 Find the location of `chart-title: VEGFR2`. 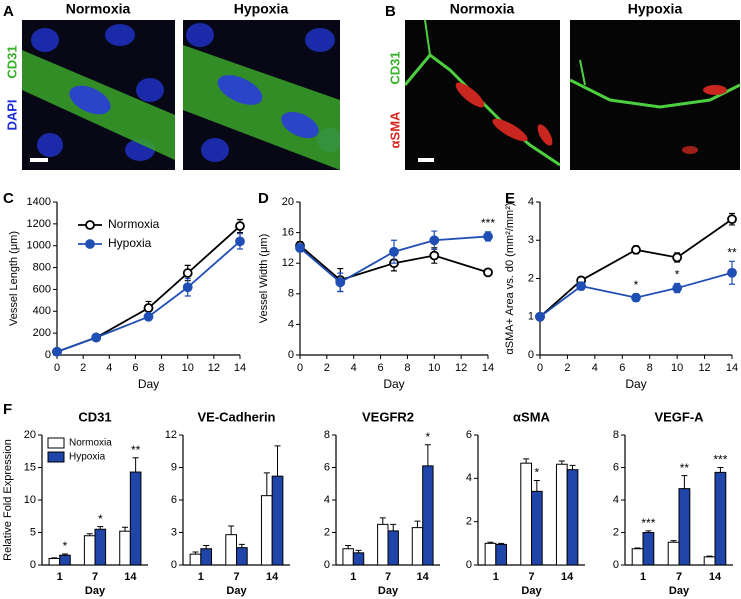

chart-title: VEGFR2 is located at coordinates (388, 416).